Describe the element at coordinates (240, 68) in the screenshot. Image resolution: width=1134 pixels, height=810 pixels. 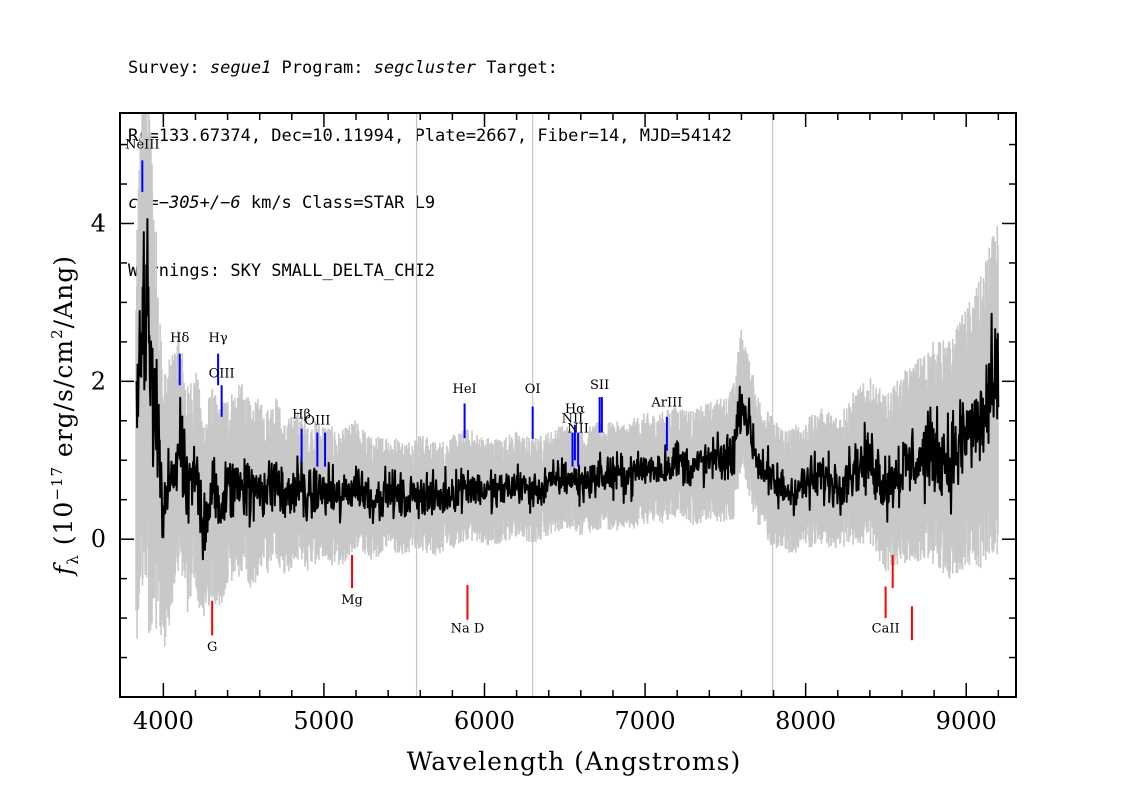
I see `survey-value: segue1` at that location.